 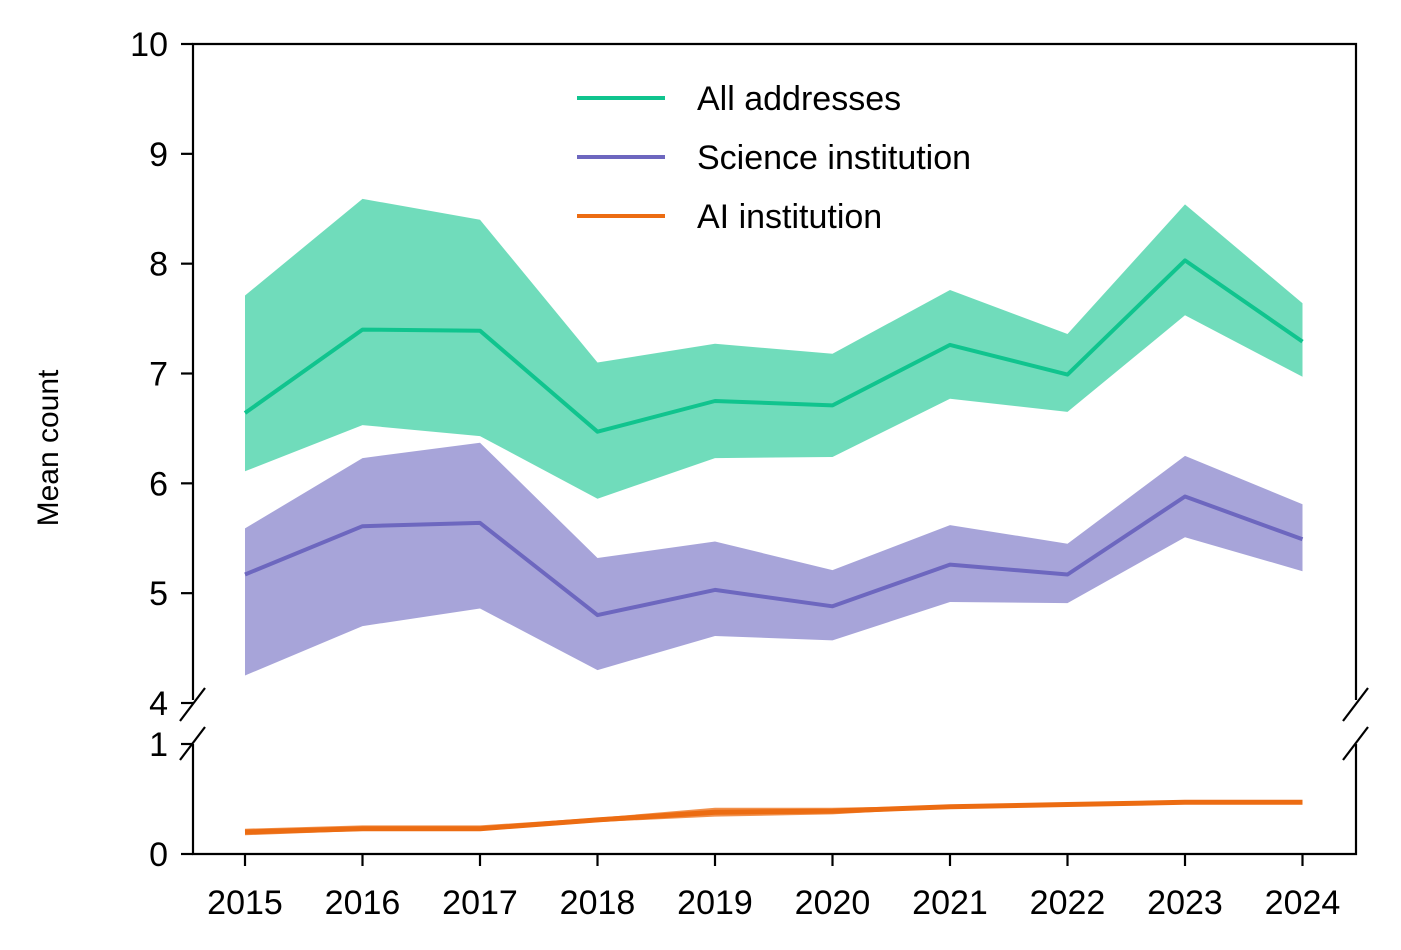 What do you see at coordinates (950, 565) in the screenshot?
I see `point-science-institution-2021` at bounding box center [950, 565].